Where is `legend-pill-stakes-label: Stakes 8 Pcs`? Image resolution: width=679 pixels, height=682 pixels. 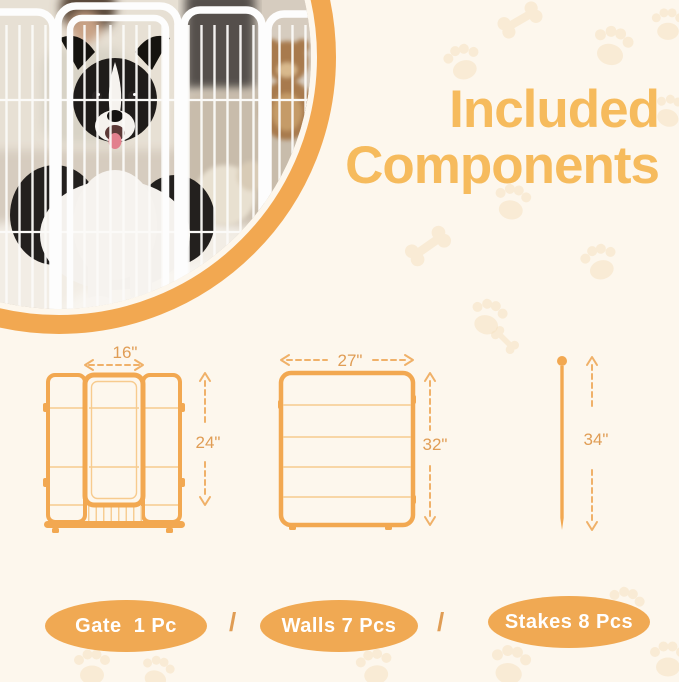 legend-pill-stakes-label: Stakes 8 Pcs is located at coordinates (569, 621).